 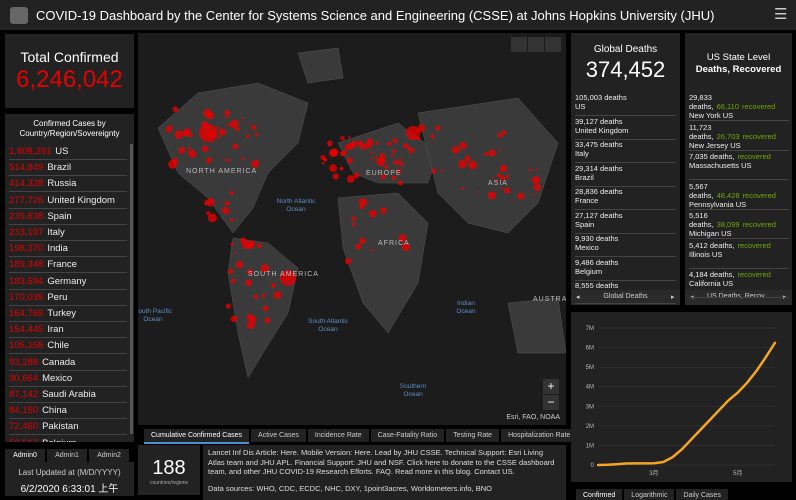 What do you see at coordinates (473, 435) in the screenshot?
I see `tab: Testing Rate` at bounding box center [473, 435].